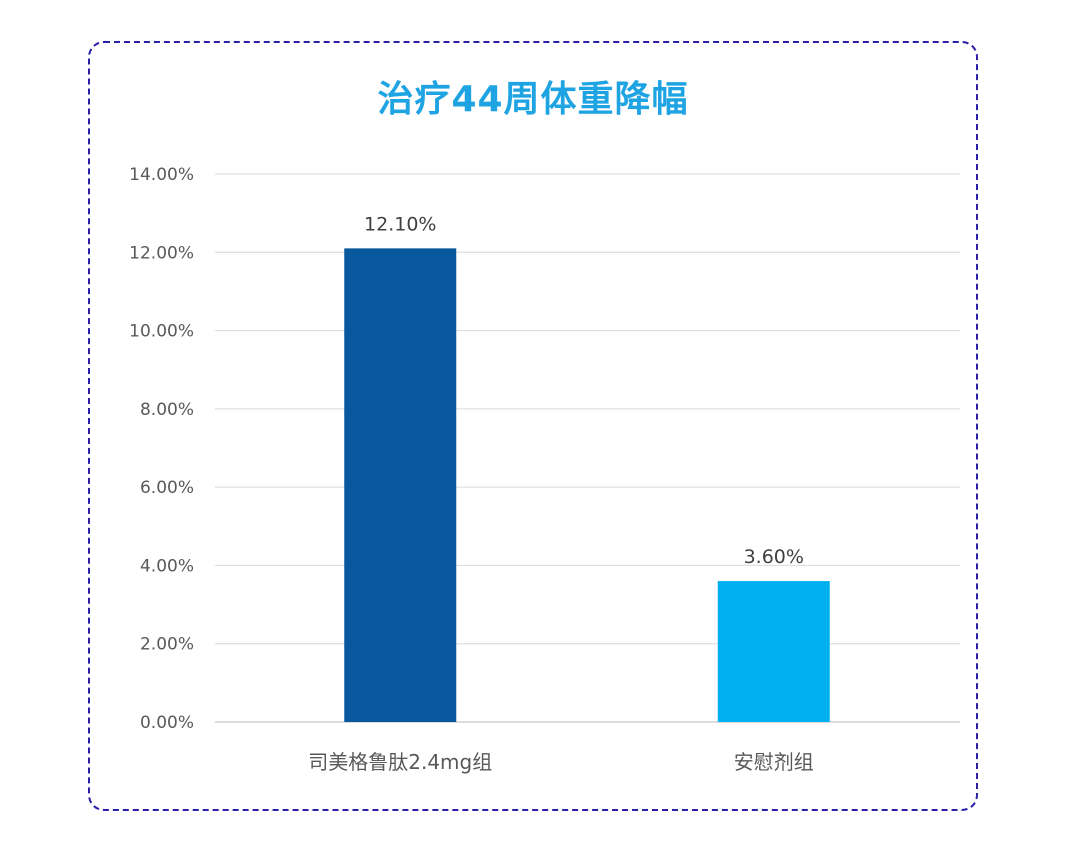 The width and height of the screenshot is (1080, 842). What do you see at coordinates (167, 488) in the screenshot?
I see `y-tick-label: 6.00%` at bounding box center [167, 488].